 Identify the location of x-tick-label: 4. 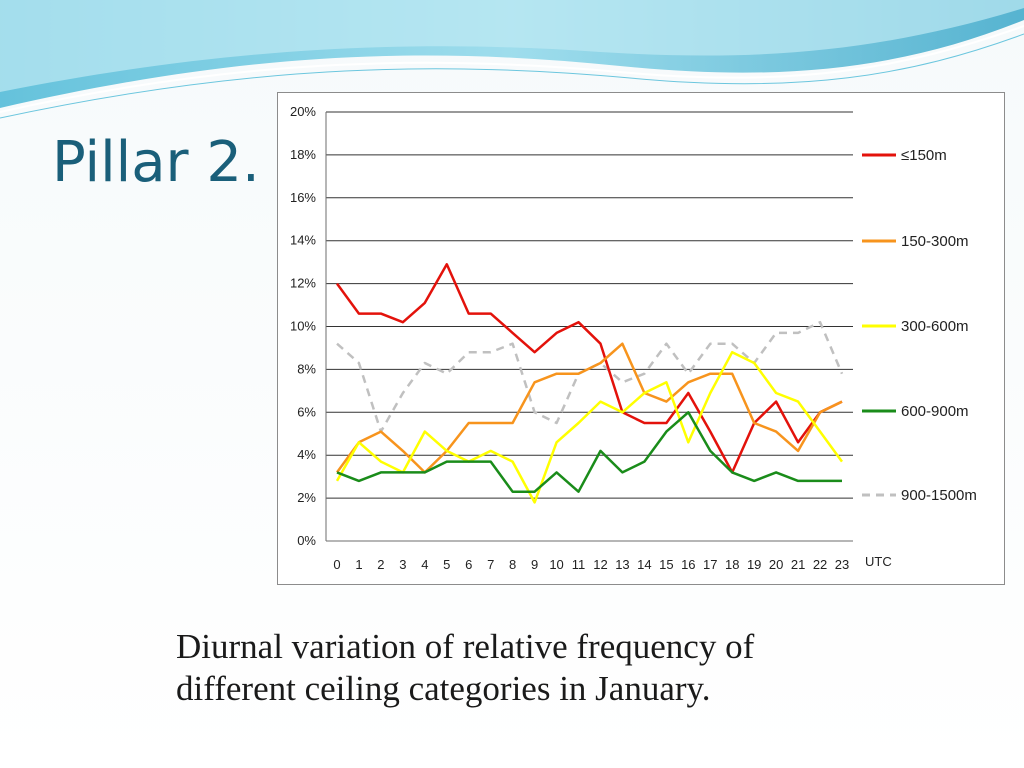
(424, 564).